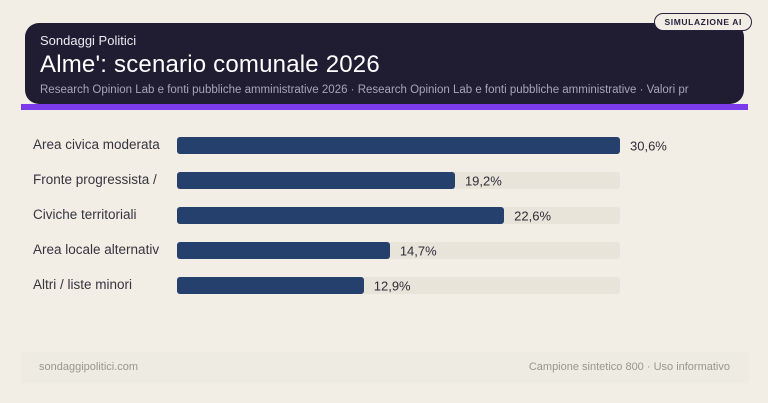  I want to click on chart-row: Altri / liste minori 12,9%, so click(390, 285).